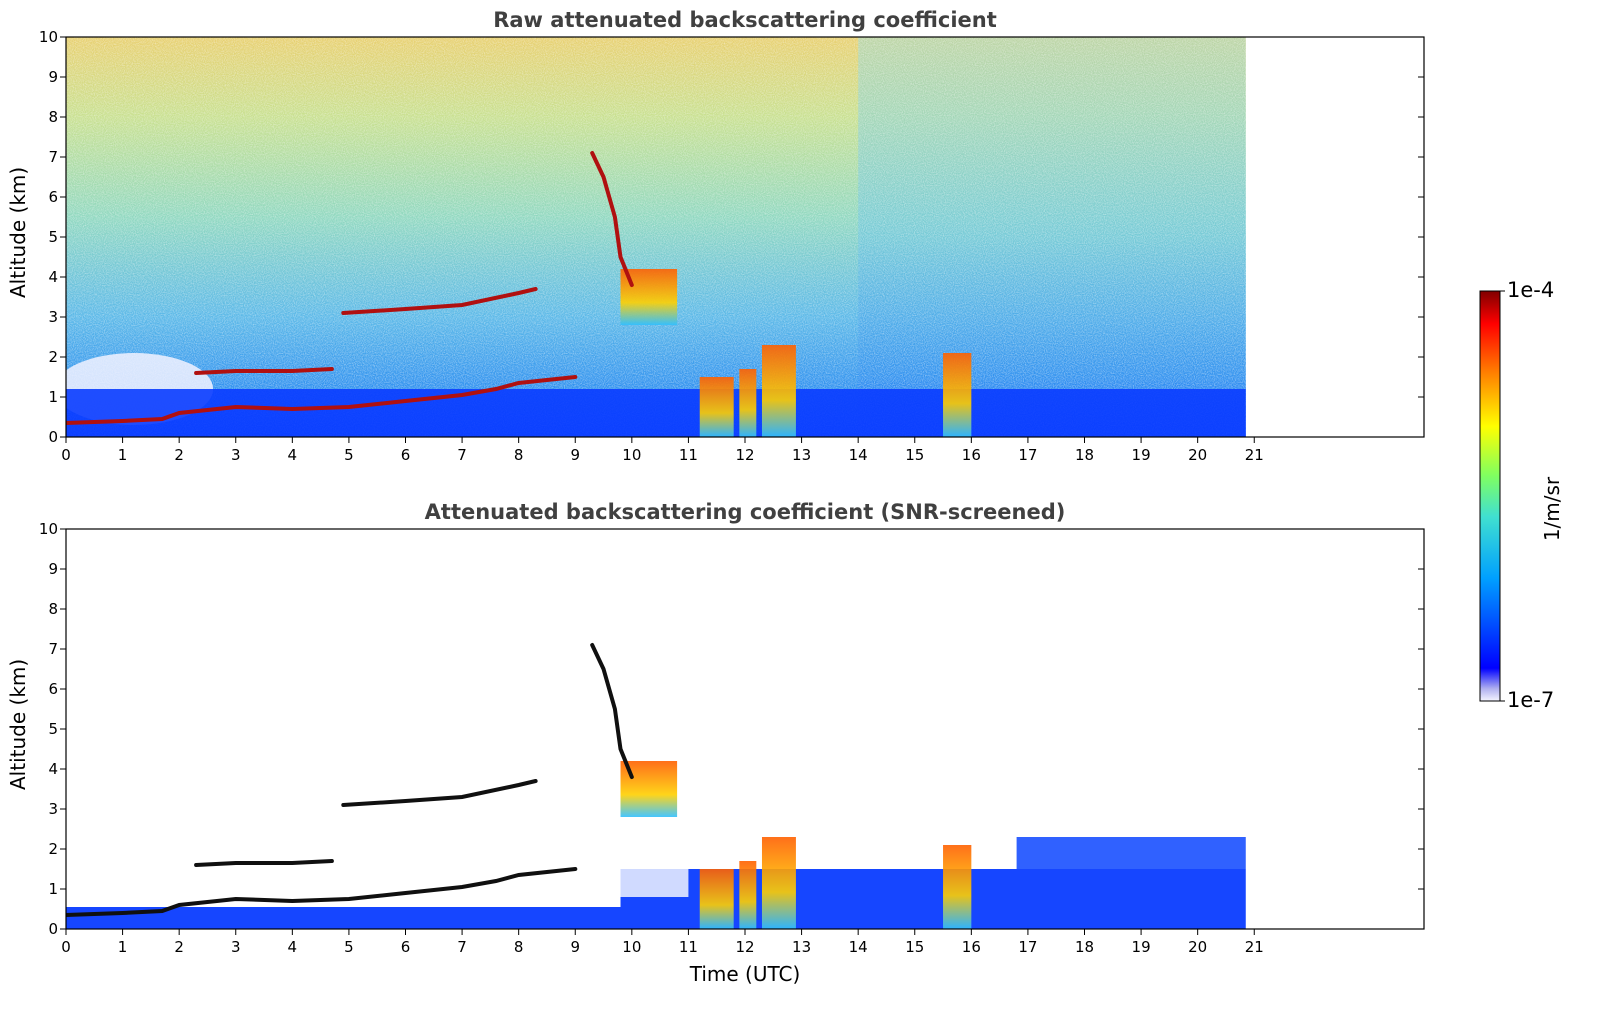 The height and width of the screenshot is (1020, 1606). I want to click on top-x-tick-label: 8, so click(519, 455).